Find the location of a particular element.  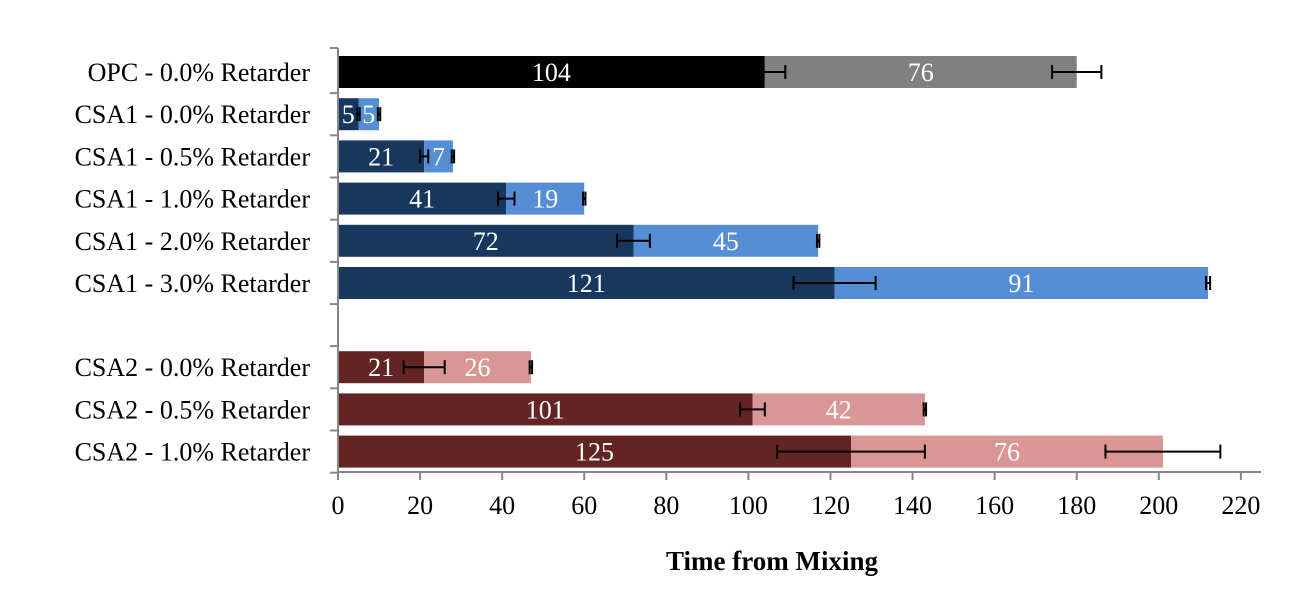

x-tick-label: 220 is located at coordinates (1240, 505).